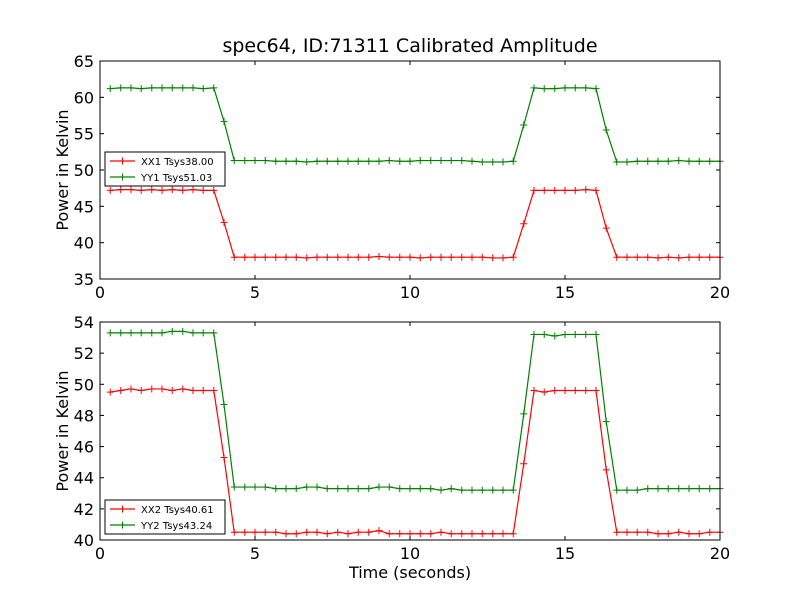 The width and height of the screenshot is (800, 600). I want to click on bottom-x-tick-label: 10, so click(410, 553).